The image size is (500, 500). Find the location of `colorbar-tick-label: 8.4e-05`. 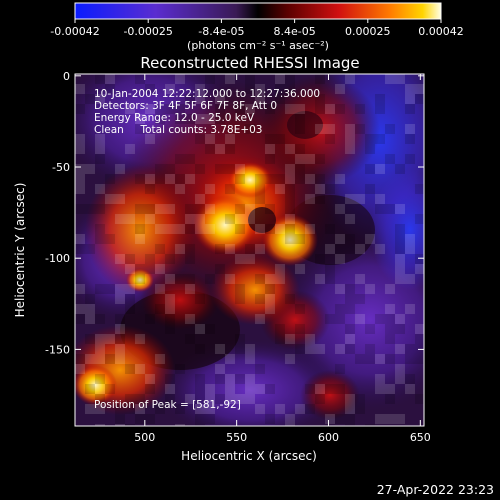

colorbar-tick-label: 8.4e-05 is located at coordinates (294, 31).